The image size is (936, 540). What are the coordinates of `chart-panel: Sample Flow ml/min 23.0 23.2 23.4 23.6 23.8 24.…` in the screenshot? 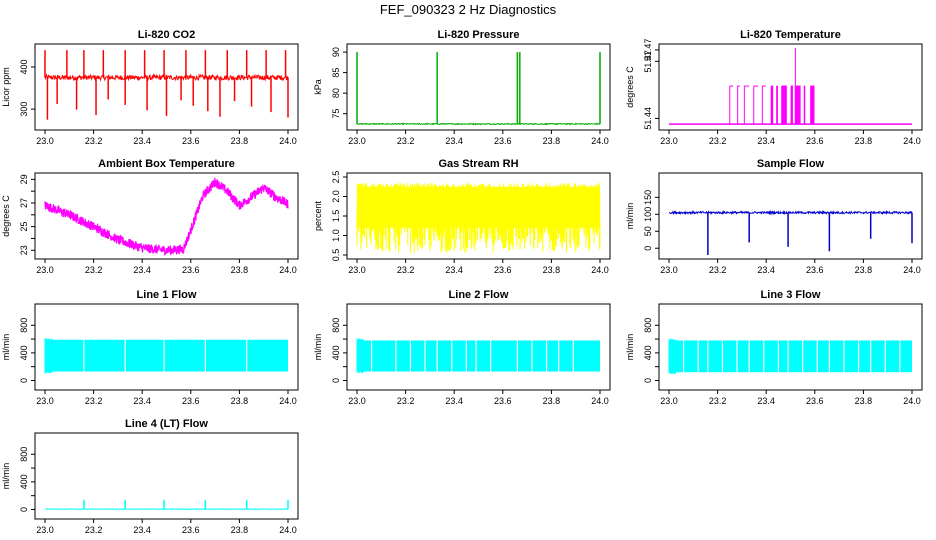 It's located at (774, 216).